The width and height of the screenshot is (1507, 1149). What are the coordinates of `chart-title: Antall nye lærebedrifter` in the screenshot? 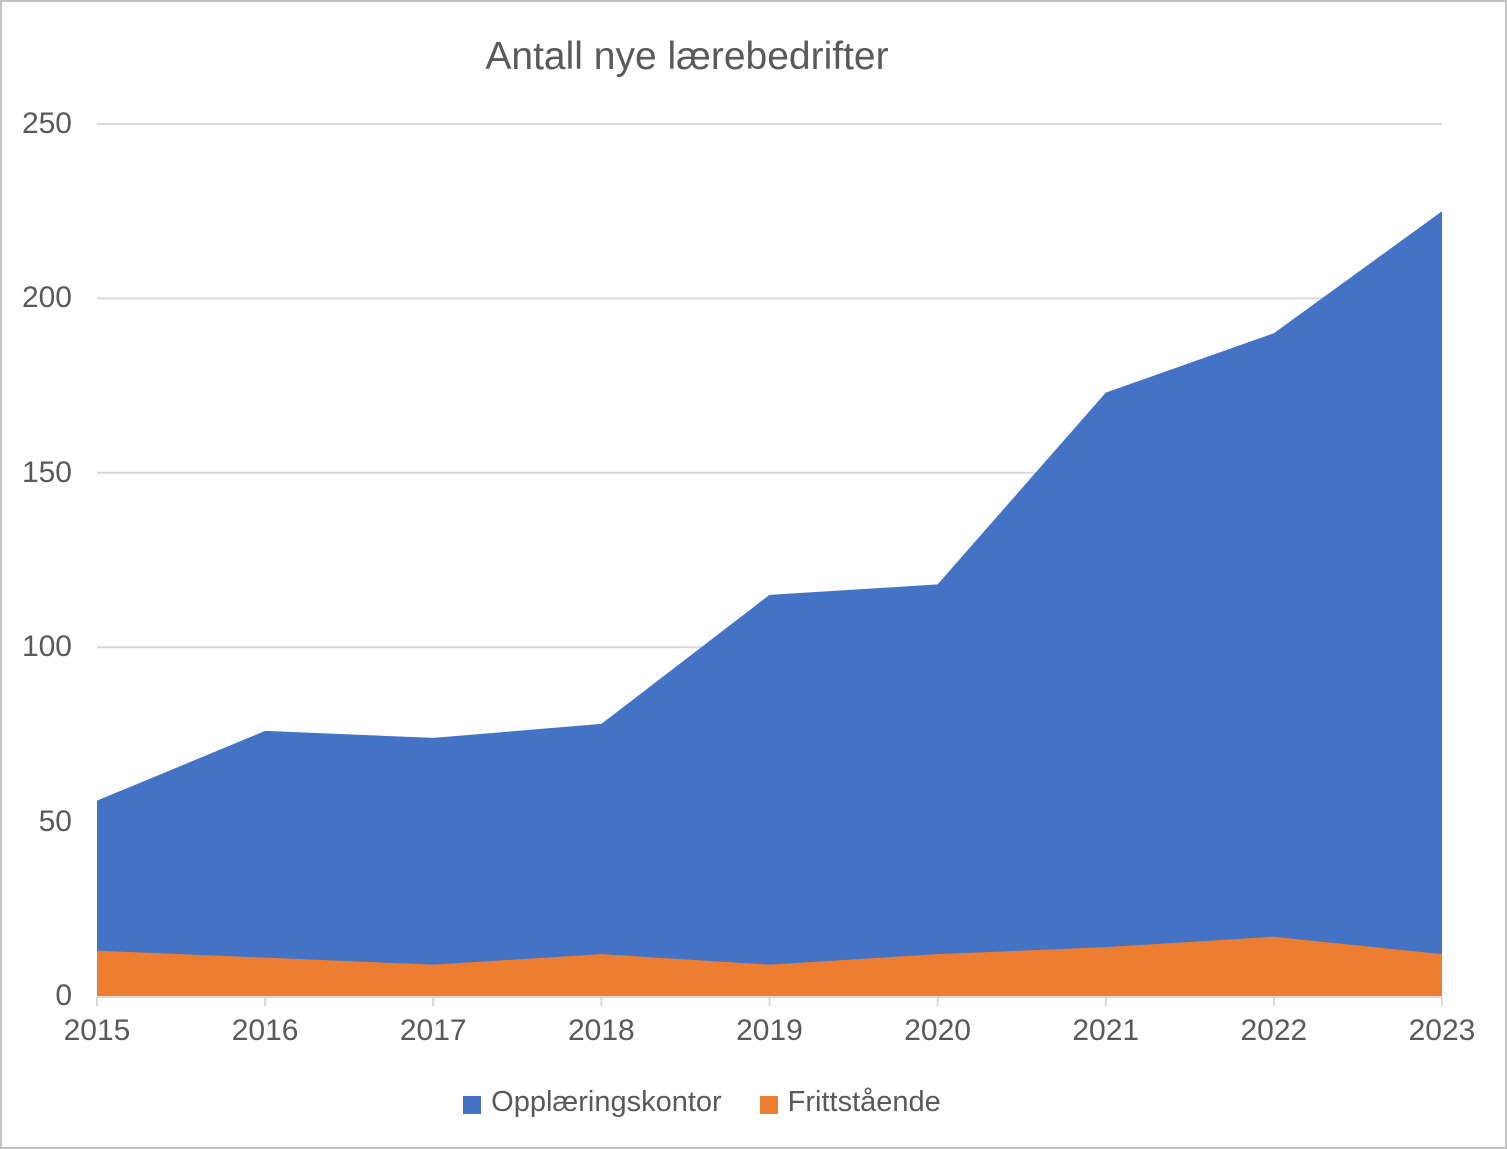 It's located at (687, 56).